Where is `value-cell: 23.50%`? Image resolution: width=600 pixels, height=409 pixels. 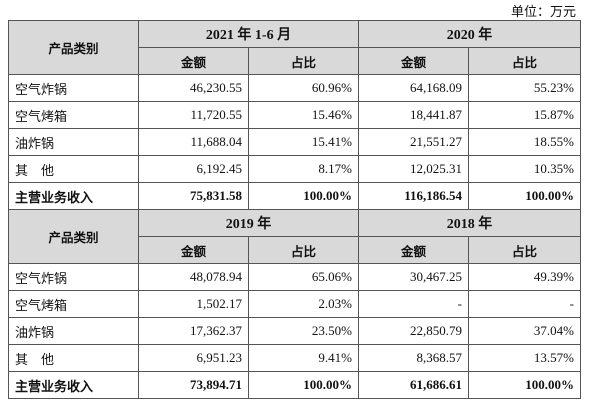 value-cell: 23.50% is located at coordinates (303, 331).